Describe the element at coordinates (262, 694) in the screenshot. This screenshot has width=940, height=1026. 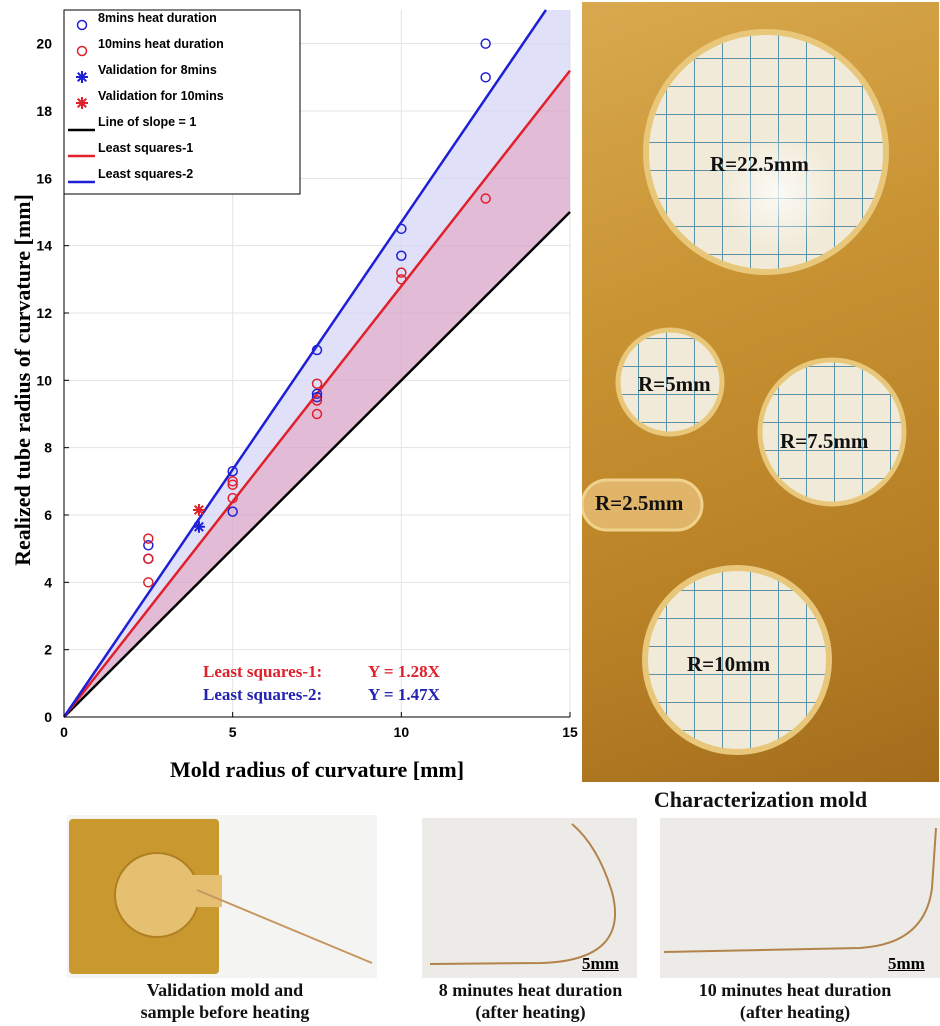
I see `ls2-label: Least squares-2:` at that location.